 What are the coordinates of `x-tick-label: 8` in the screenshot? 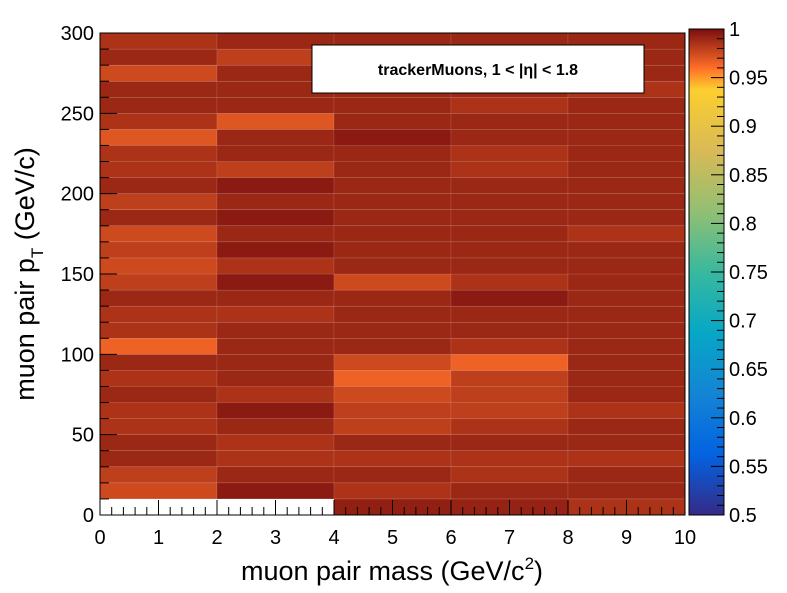 It's located at (567, 538).